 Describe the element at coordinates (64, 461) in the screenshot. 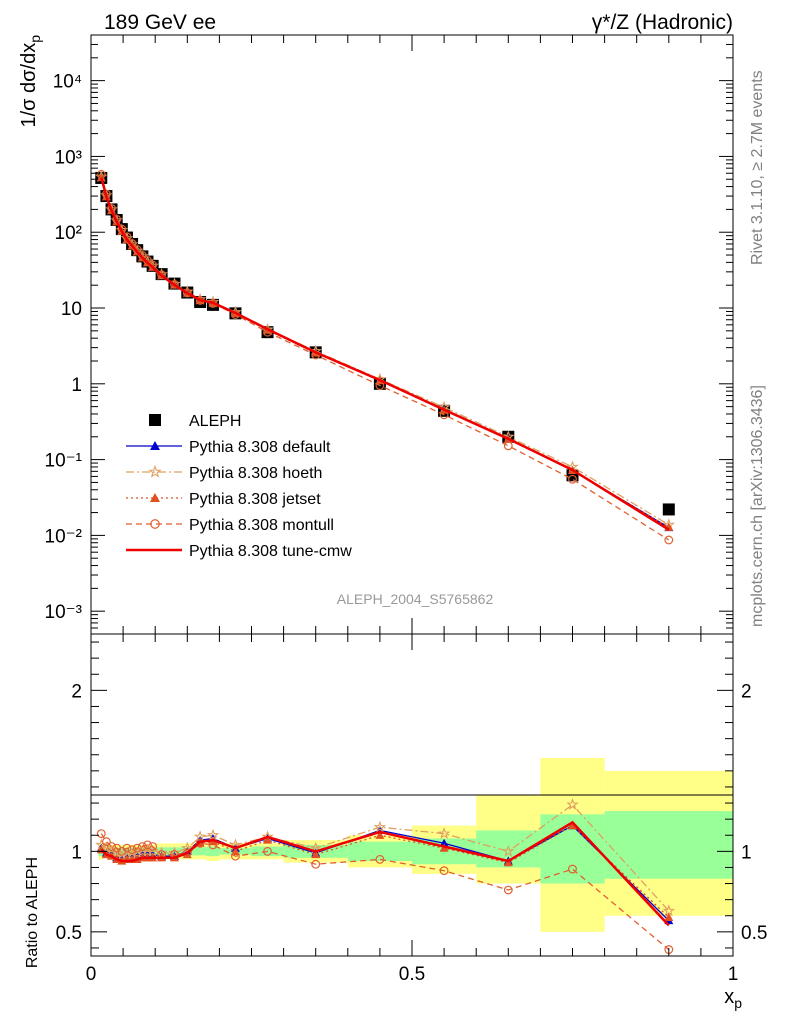

I see `main-y-tick-label: 10⁻¹` at that location.